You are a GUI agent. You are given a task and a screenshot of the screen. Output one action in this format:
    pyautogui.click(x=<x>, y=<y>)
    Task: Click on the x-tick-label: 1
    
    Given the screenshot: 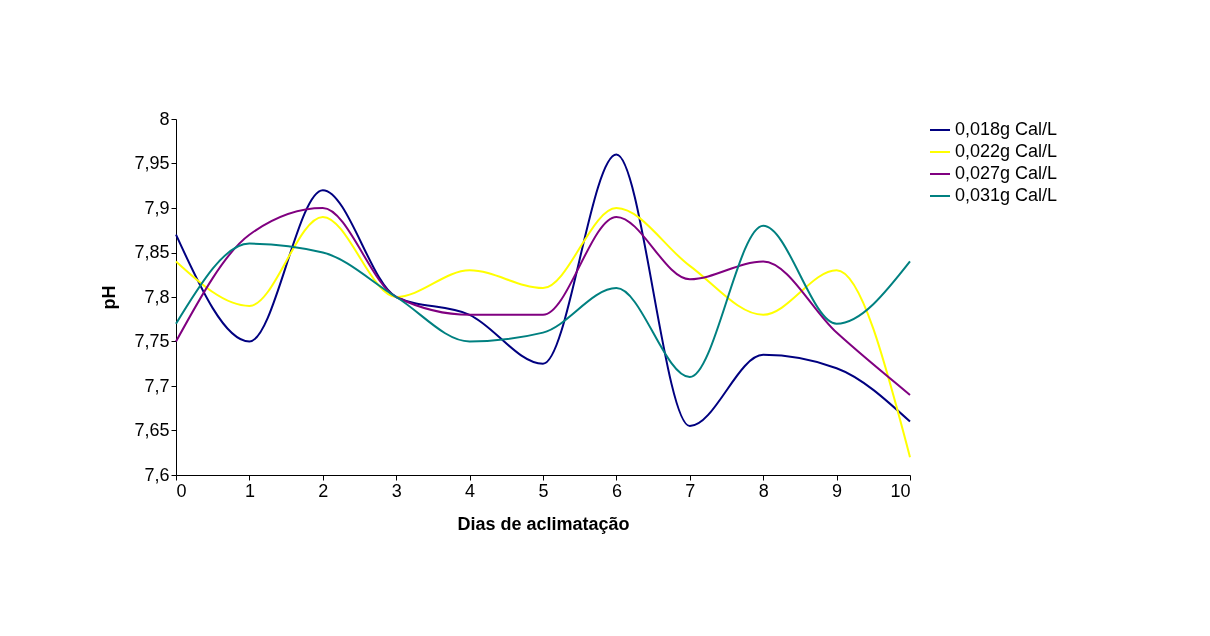 What is the action you would take?
    pyautogui.click(x=249, y=490)
    